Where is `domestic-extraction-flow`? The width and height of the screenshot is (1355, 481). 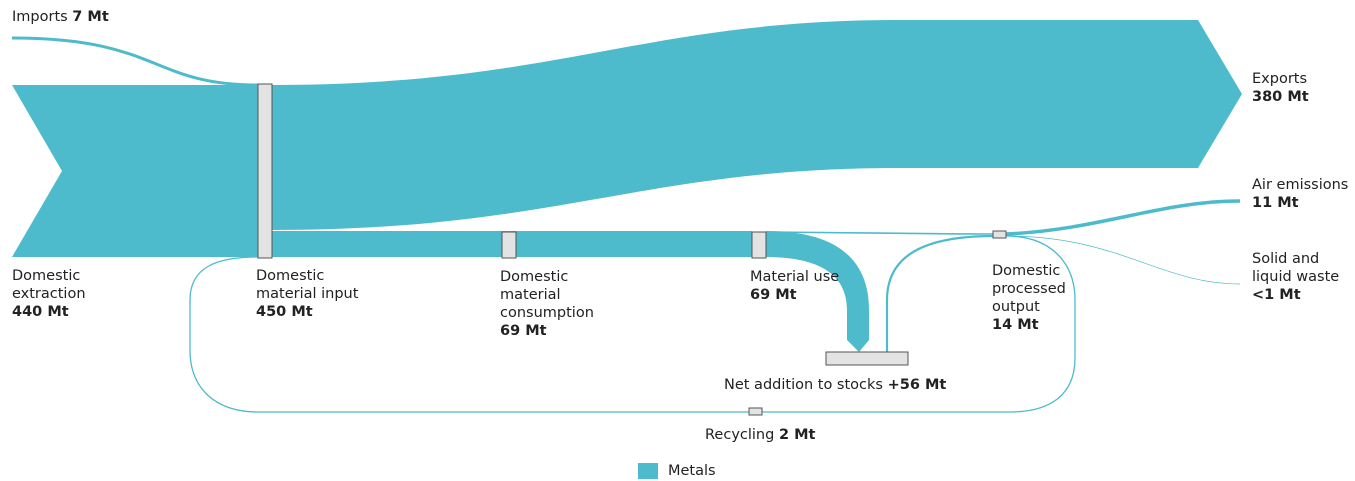
domestic-extraction-flow is located at coordinates (135, 171).